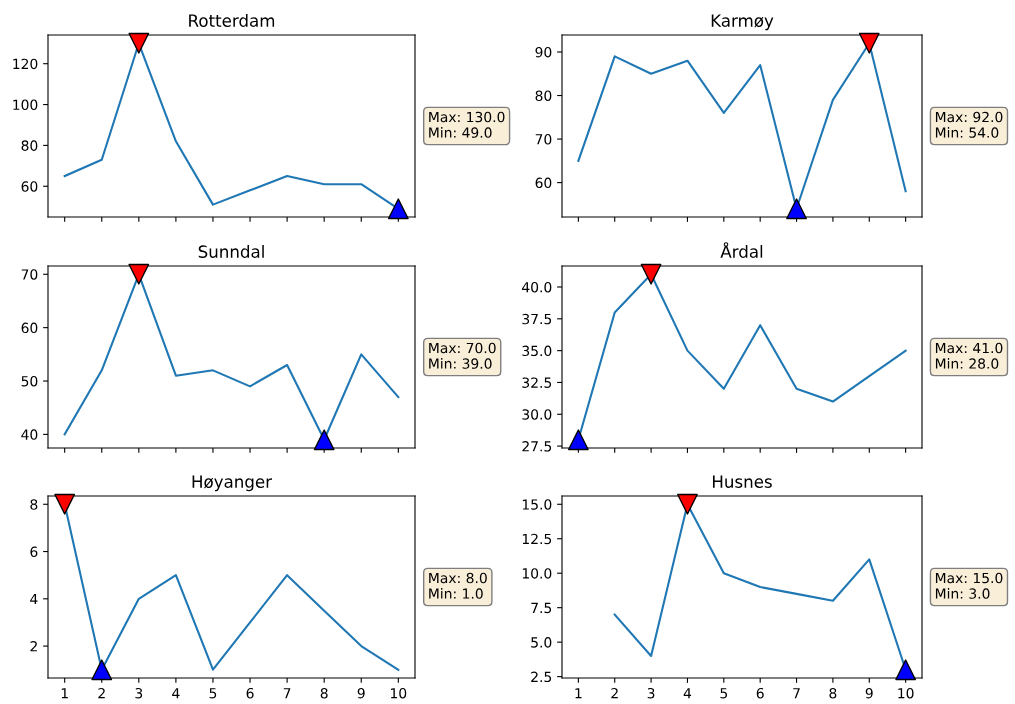 The height and width of the screenshot is (704, 1015). What do you see at coordinates (969, 585) in the screenshot?
I see `text: Max: 15.0 Min: 3.0` at bounding box center [969, 585].